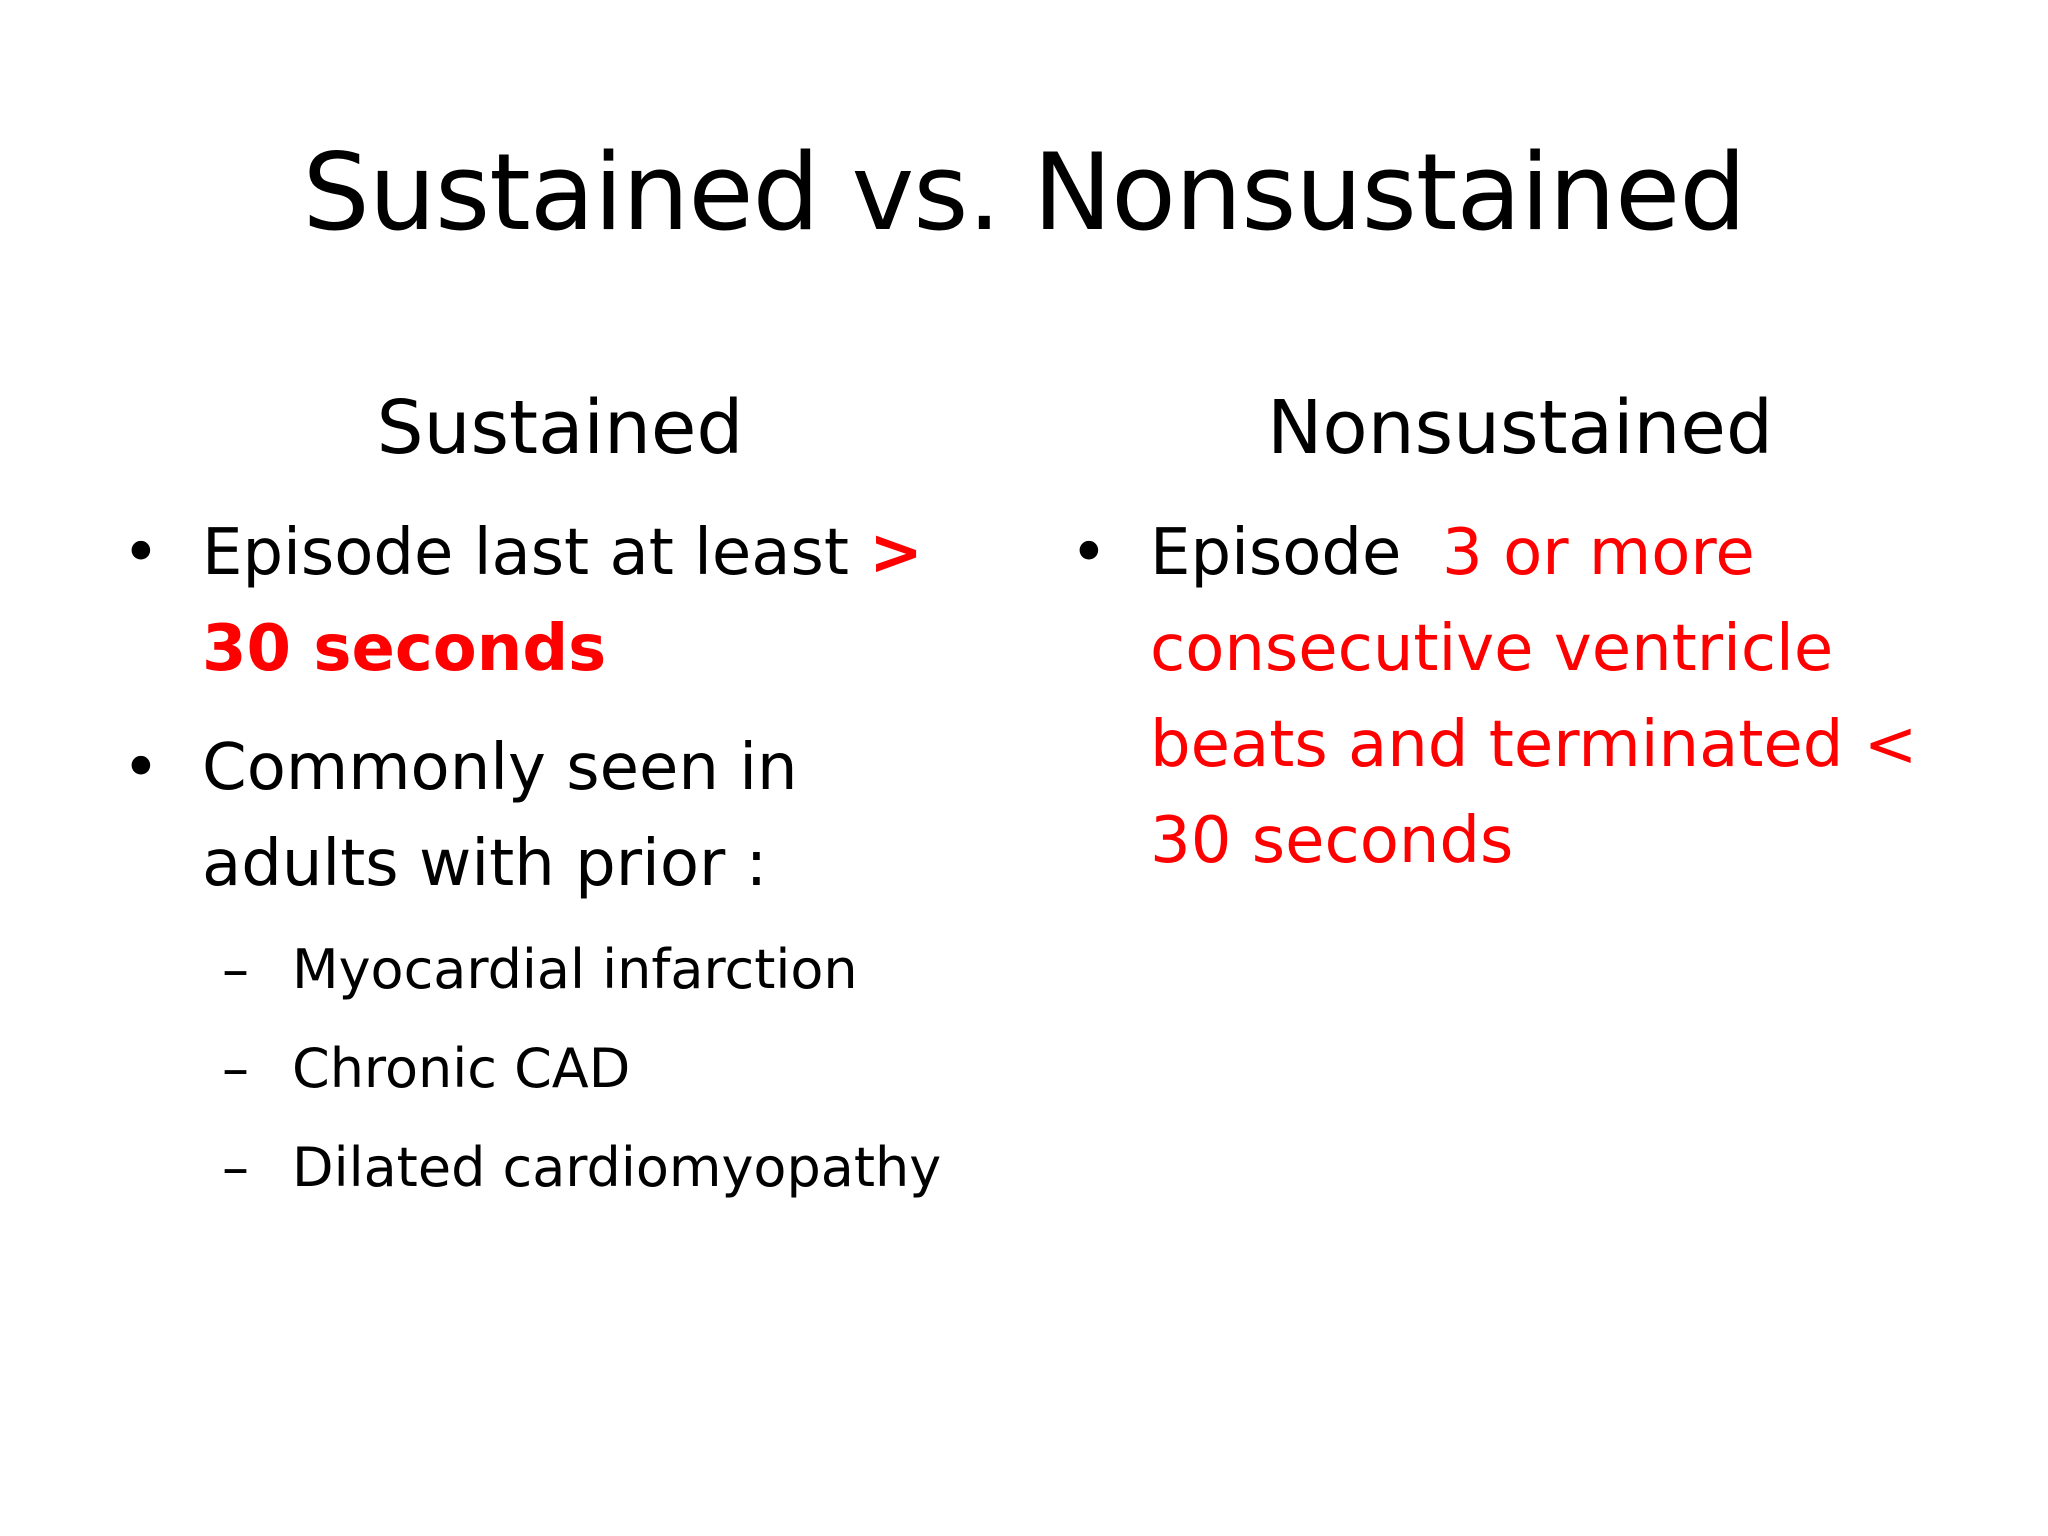 The width and height of the screenshot is (2048, 1536). Describe the element at coordinates (1024, 192) in the screenshot. I see `slide-title: Sustained vs. Nonsustained` at that location.